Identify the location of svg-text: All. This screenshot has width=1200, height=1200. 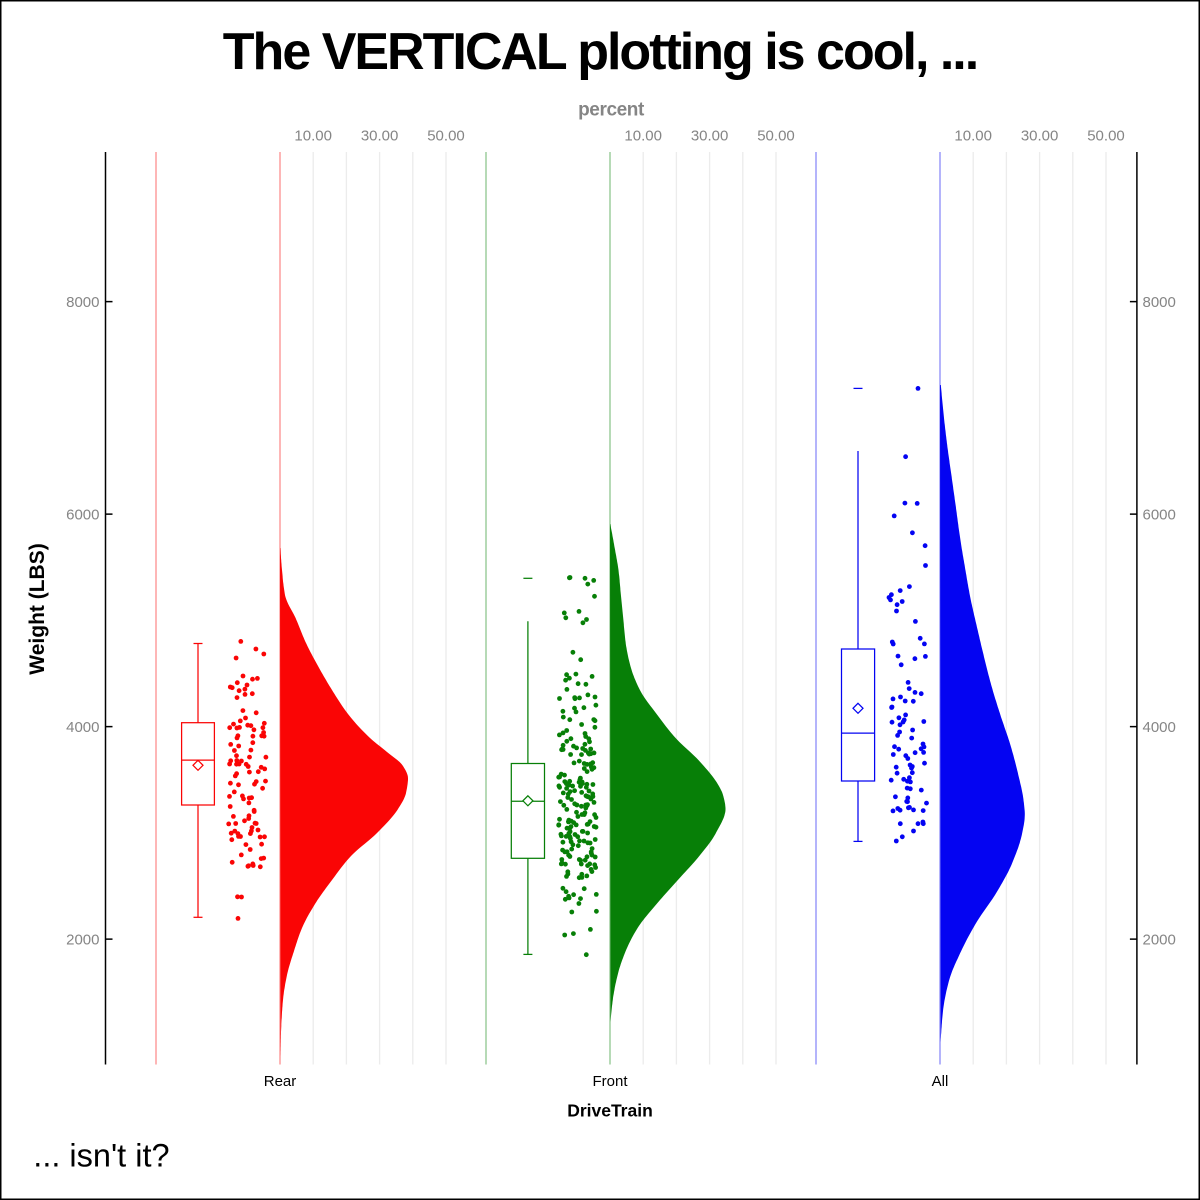
(940, 1081).